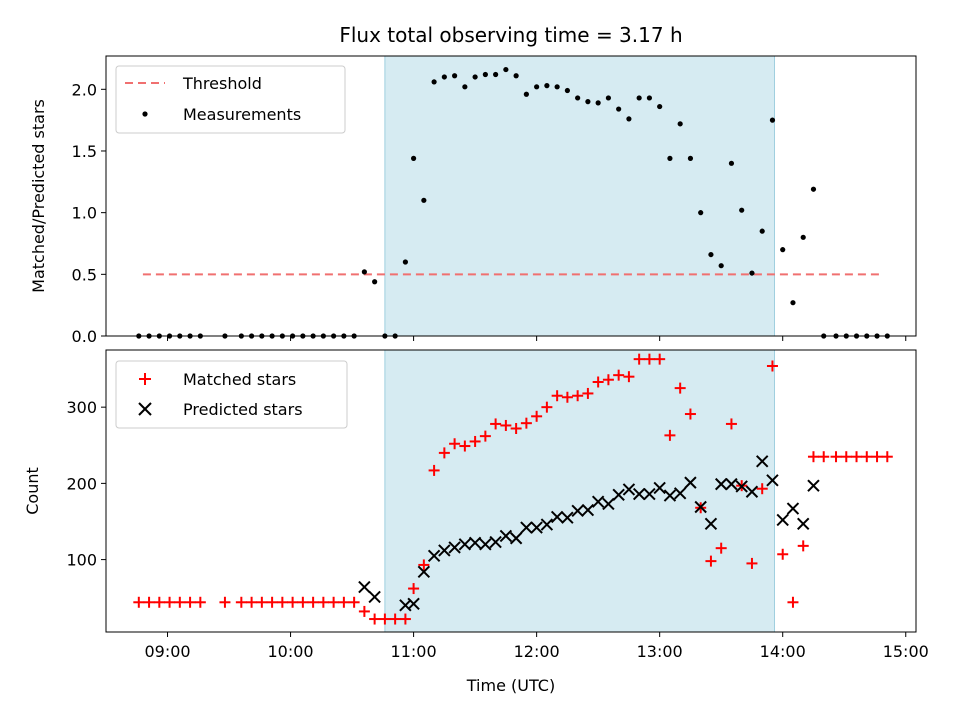  Describe the element at coordinates (589, 533) in the screenshot. I see `predicted-stars-series` at that location.